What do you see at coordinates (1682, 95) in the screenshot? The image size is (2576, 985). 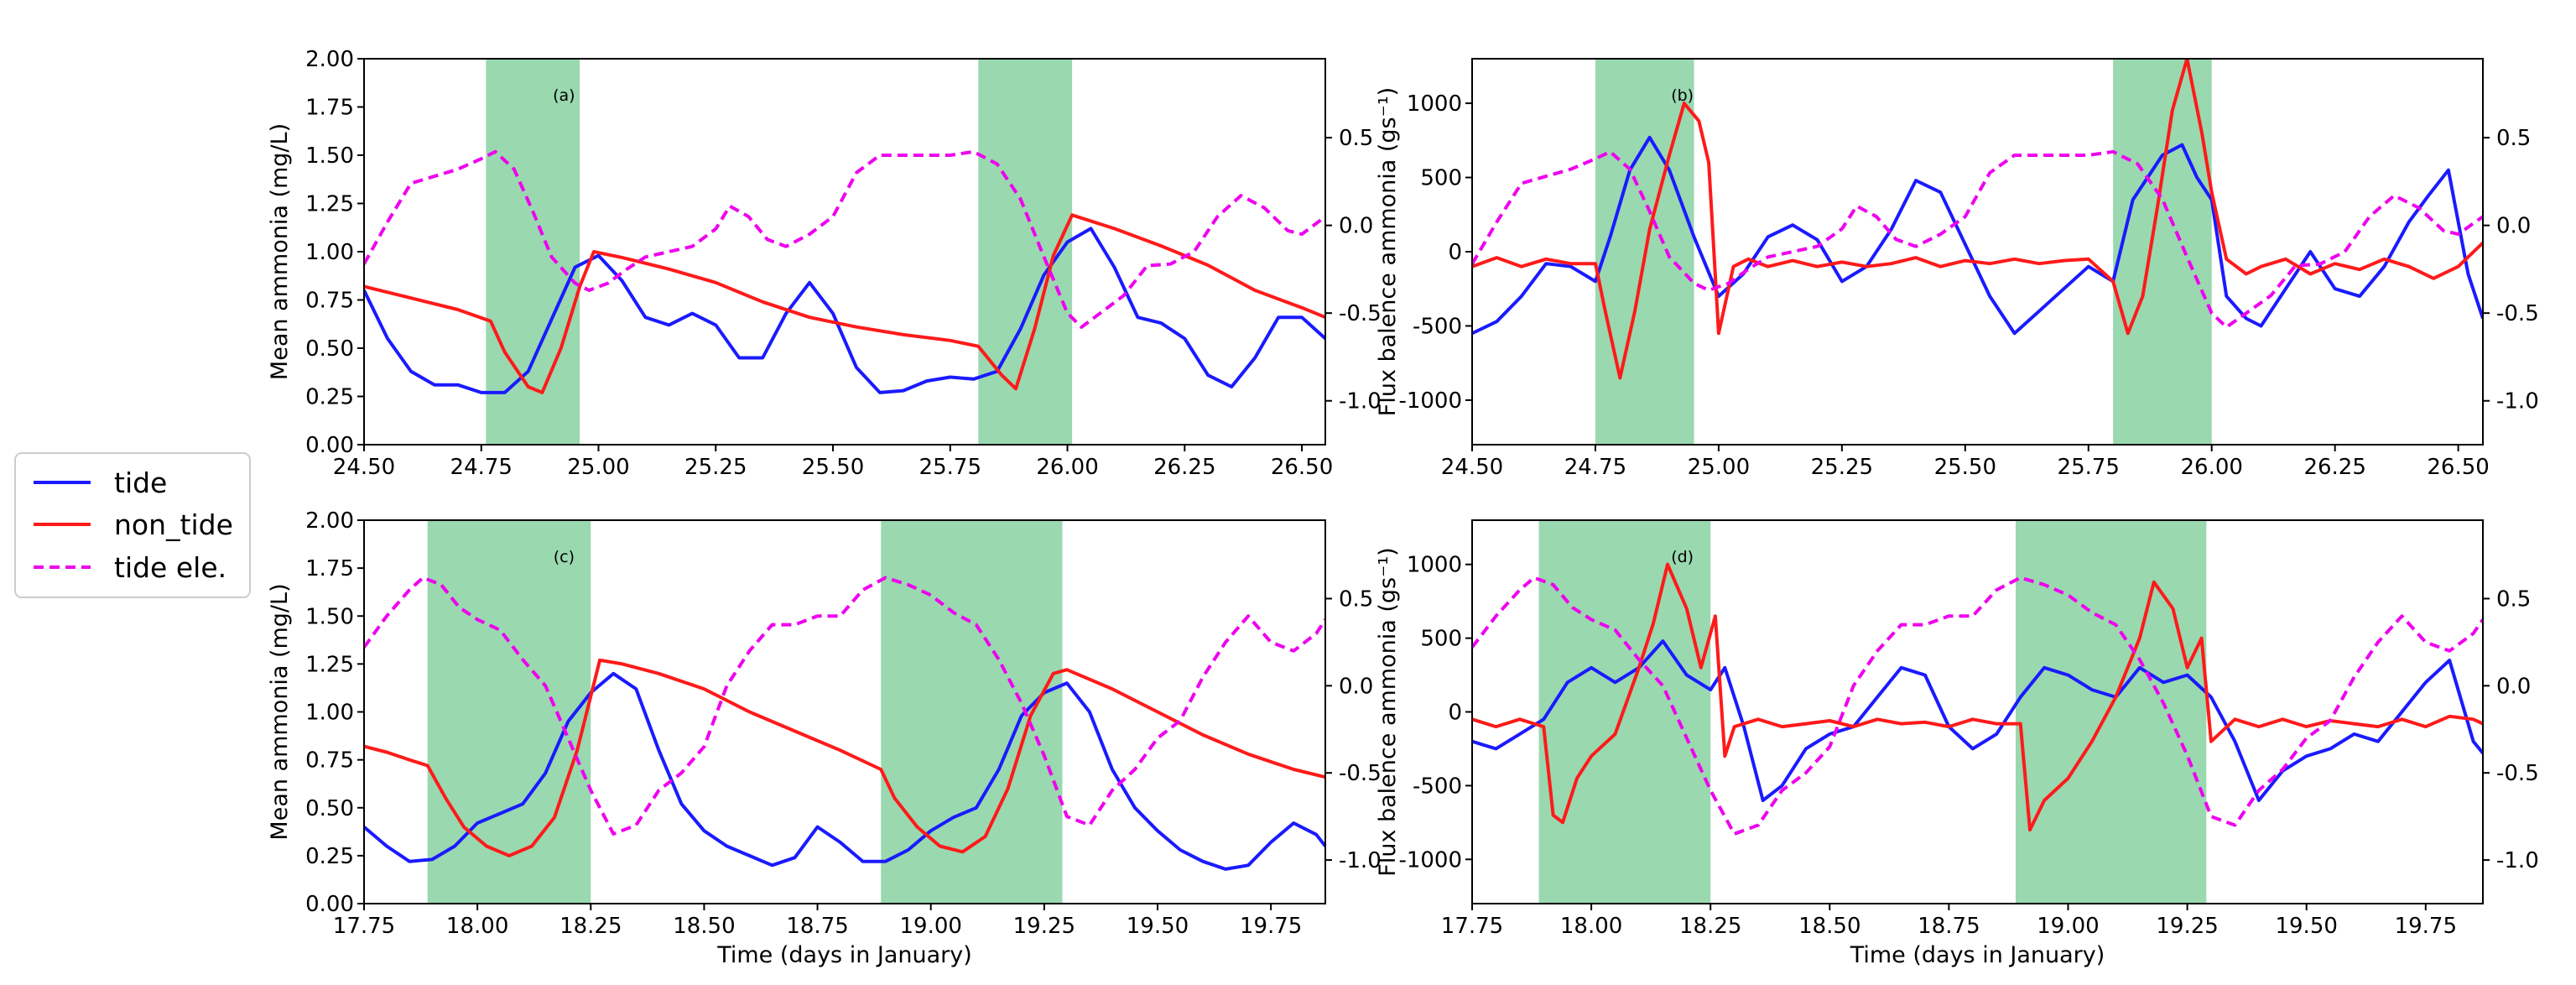 I see `panel-tag: (b)` at bounding box center [1682, 95].